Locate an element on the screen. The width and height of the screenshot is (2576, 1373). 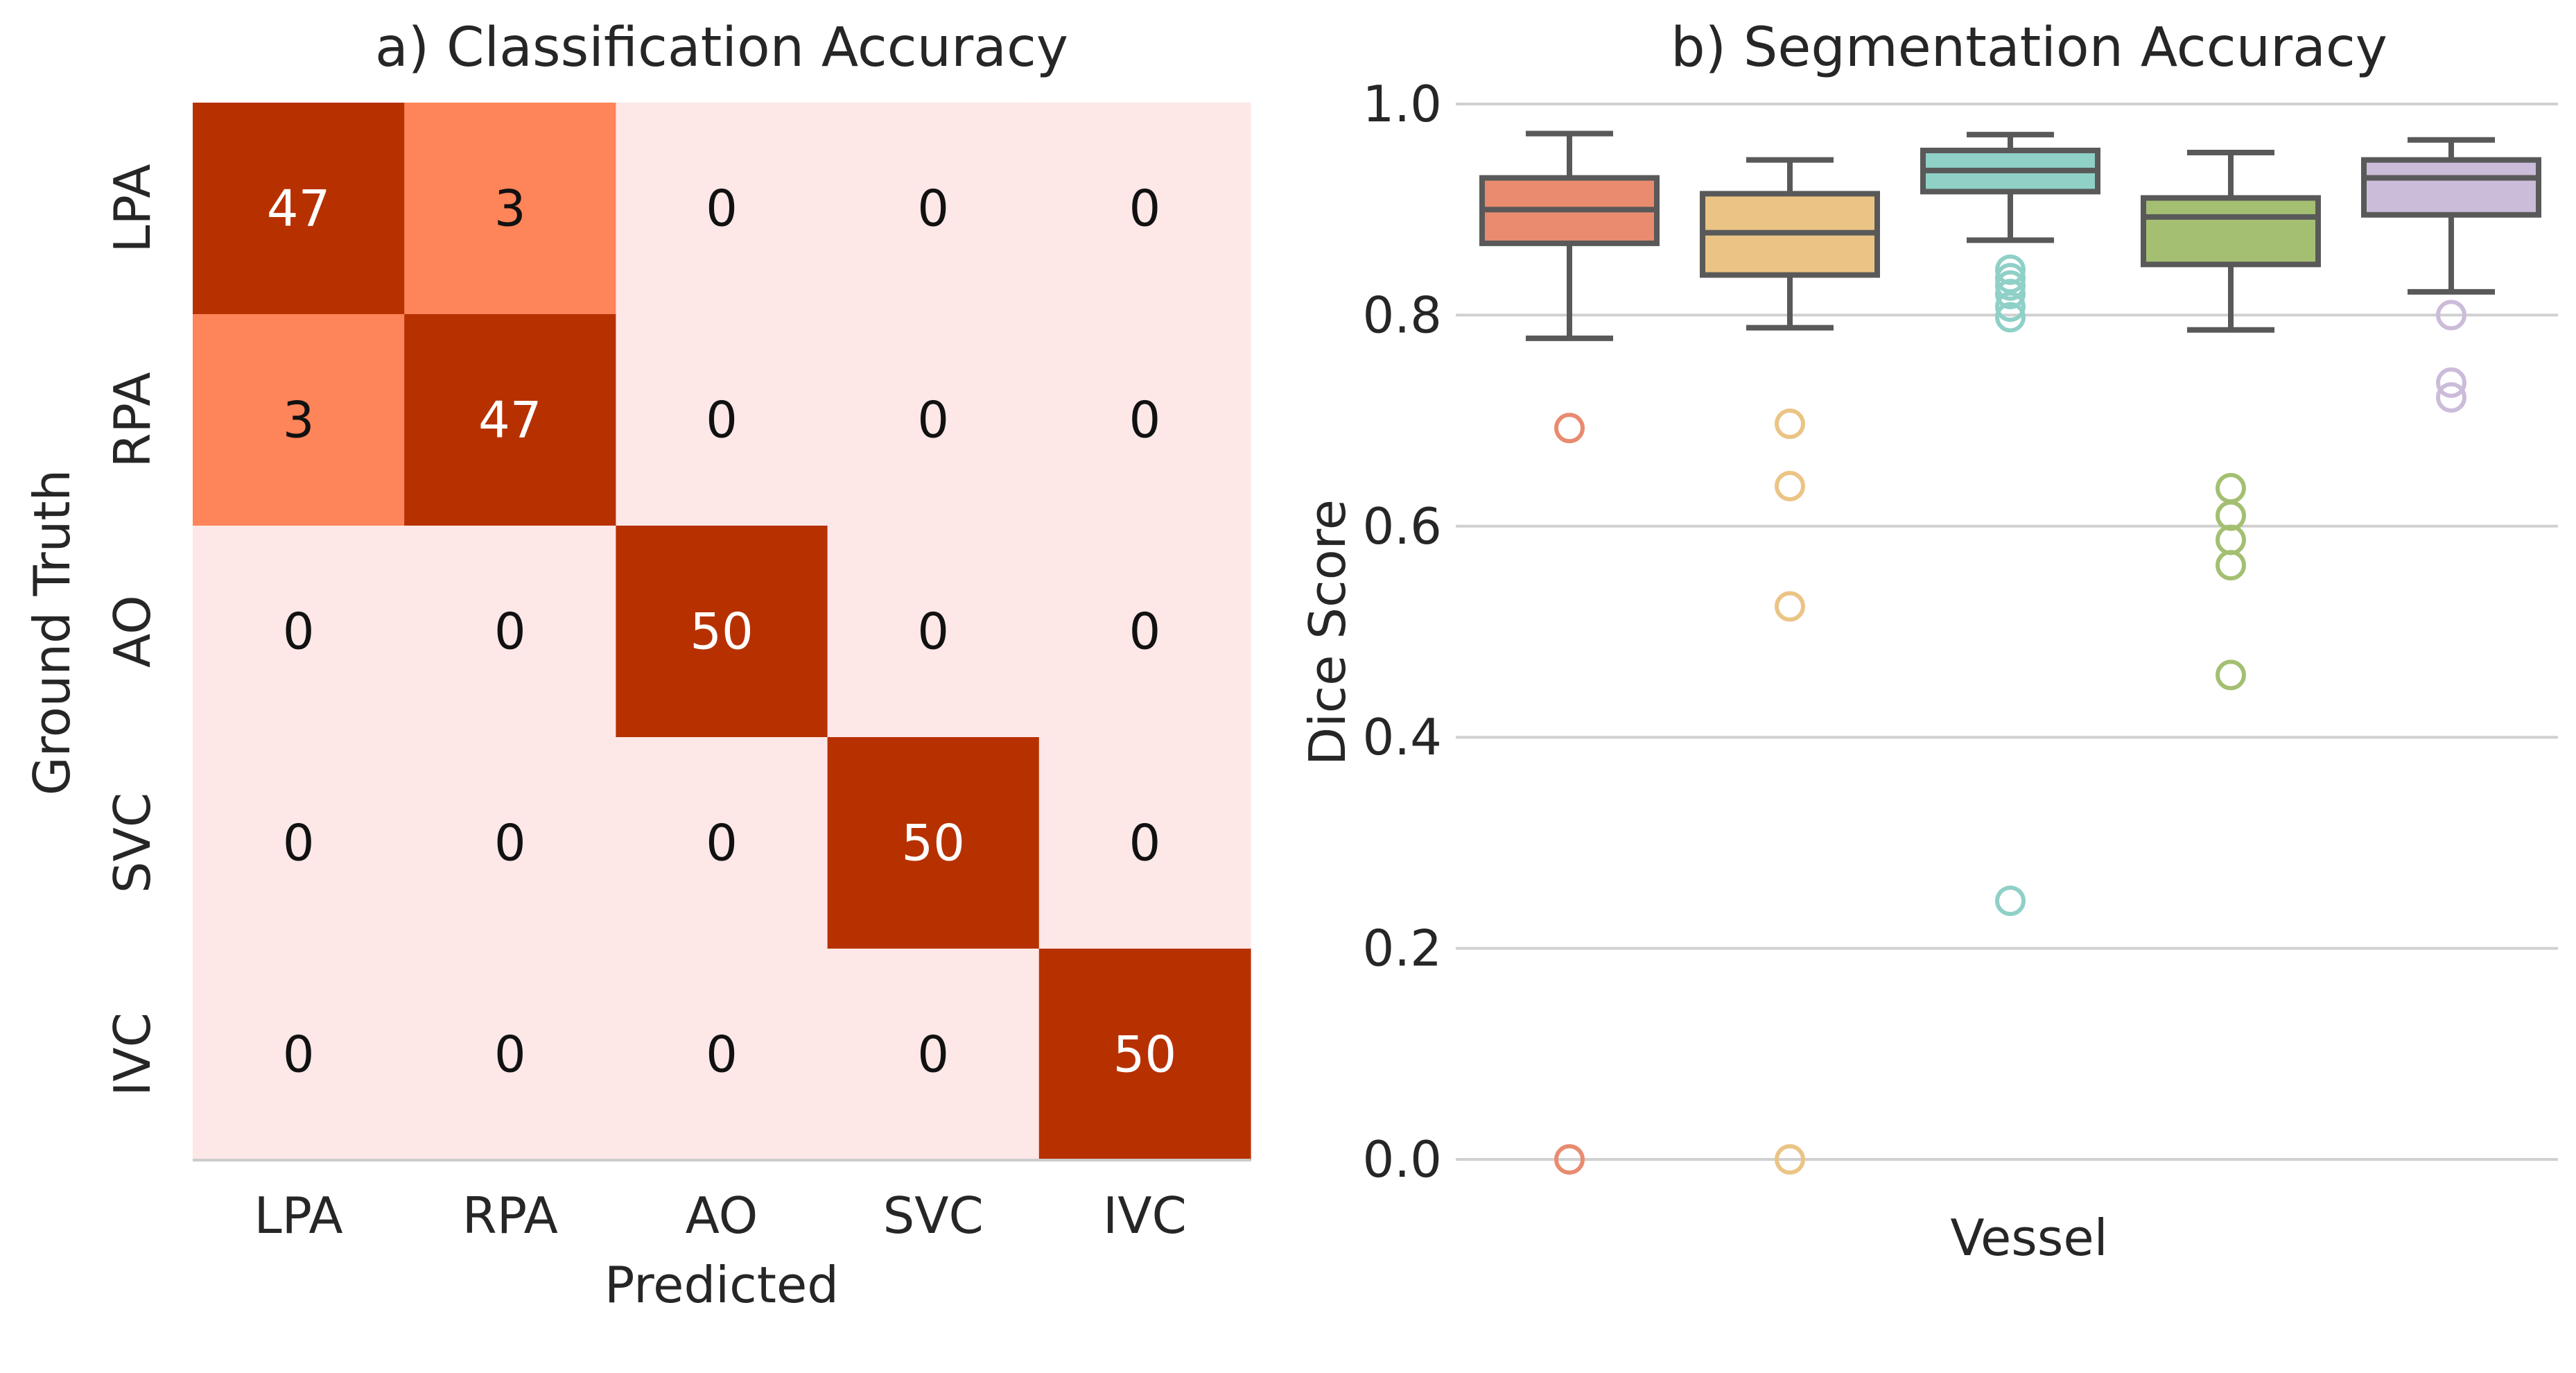
heatmap-title: a) Classification Accuracy is located at coordinates (721, 48).